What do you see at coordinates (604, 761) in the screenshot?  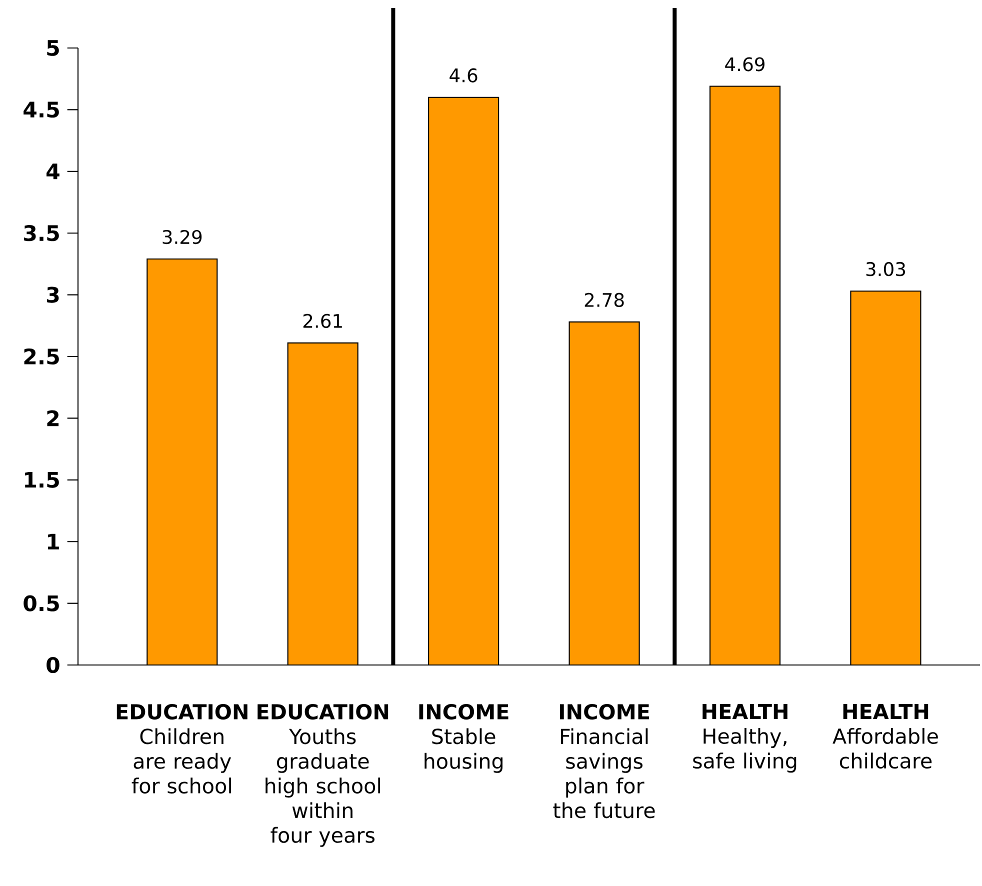 I see `x-tick-label: INCOME Financial savings plan for the future` at bounding box center [604, 761].